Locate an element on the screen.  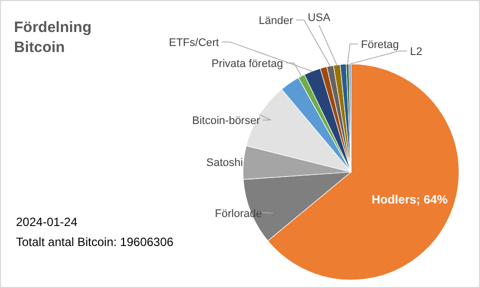
slice-label: Bitcoin-börser is located at coordinates (226, 121).